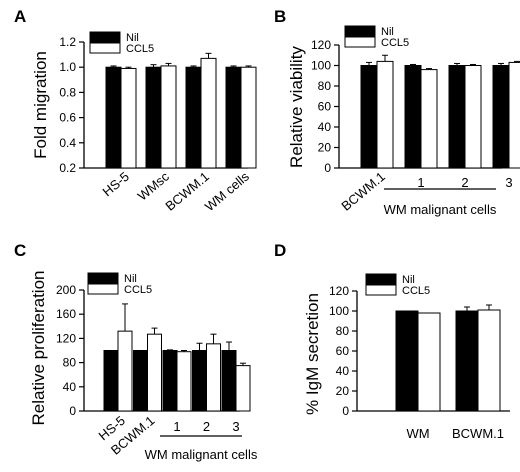 The image size is (520, 472). Describe the element at coordinates (20, 16) in the screenshot. I see `panel-letter: A` at that location.